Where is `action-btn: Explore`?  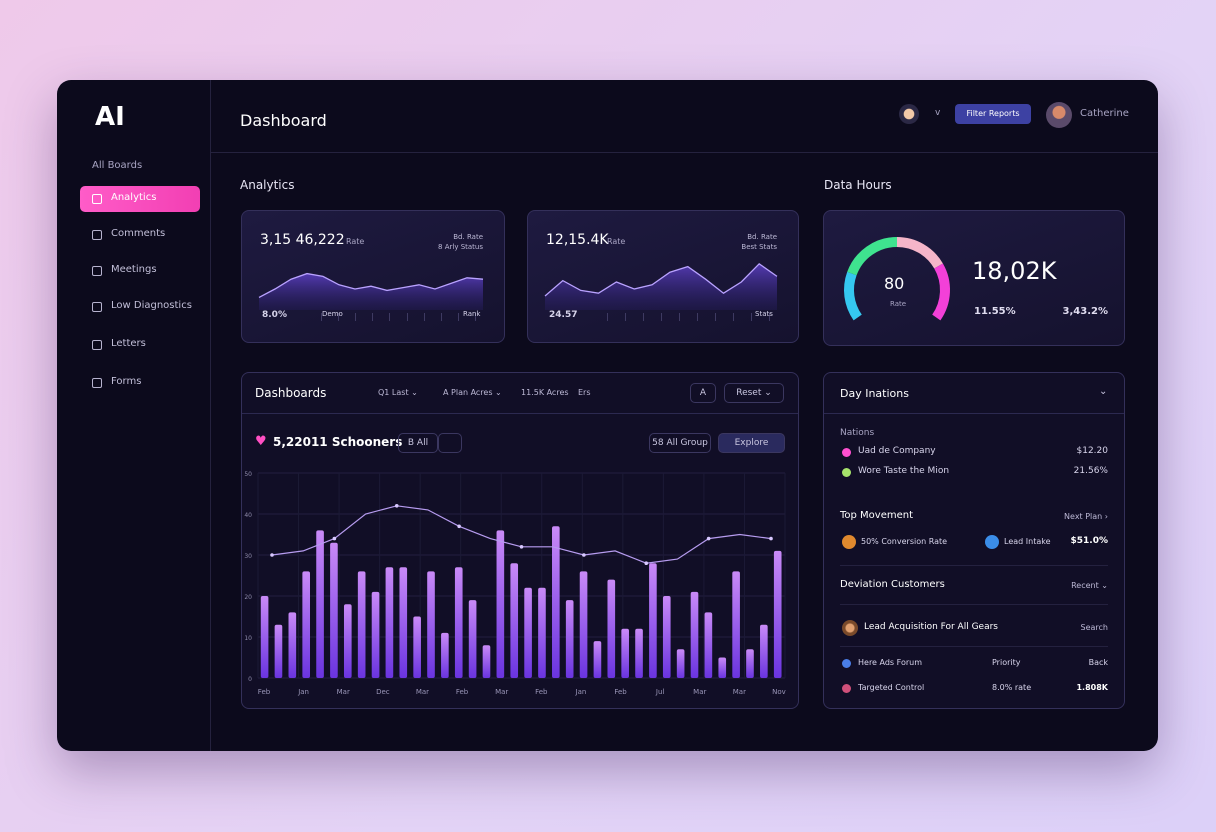 action-btn: Explore is located at coordinates (751, 443).